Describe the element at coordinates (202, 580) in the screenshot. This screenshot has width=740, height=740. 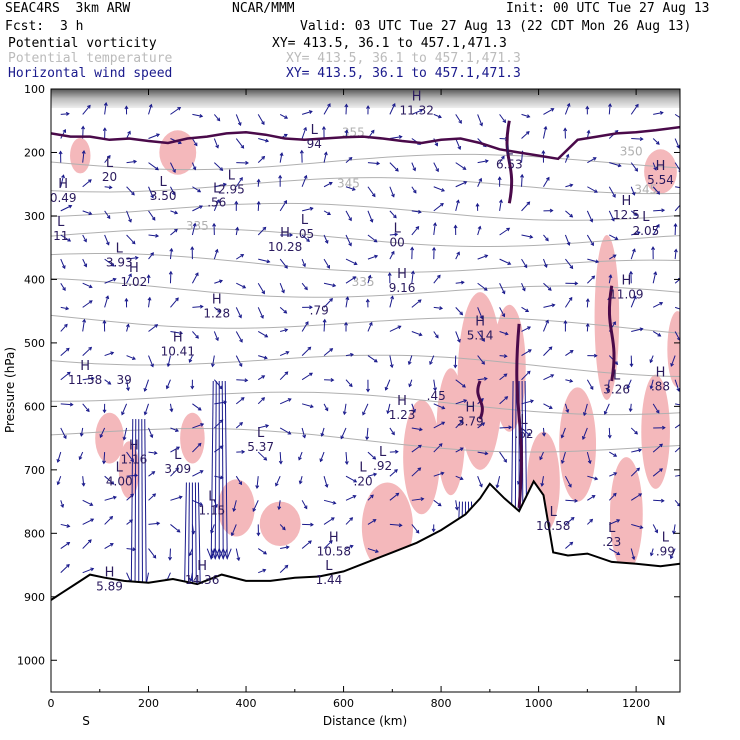
I see `extremum-value: 14.36` at that location.